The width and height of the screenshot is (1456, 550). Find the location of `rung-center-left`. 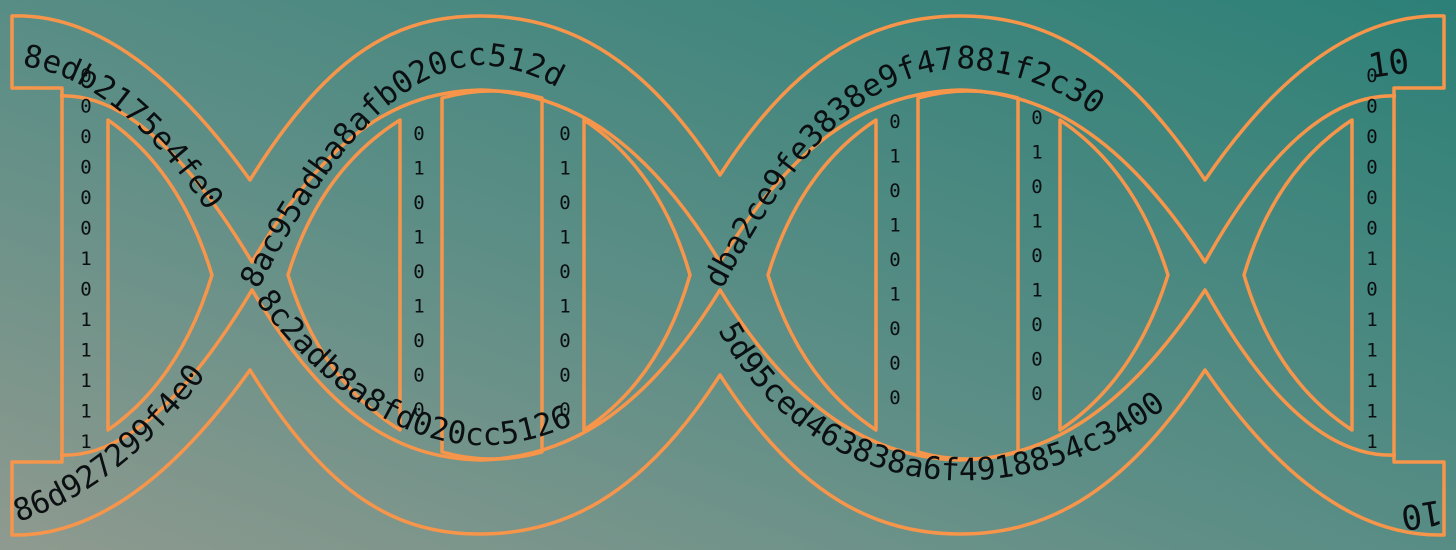

rung-center-left is located at coordinates (492, 275).